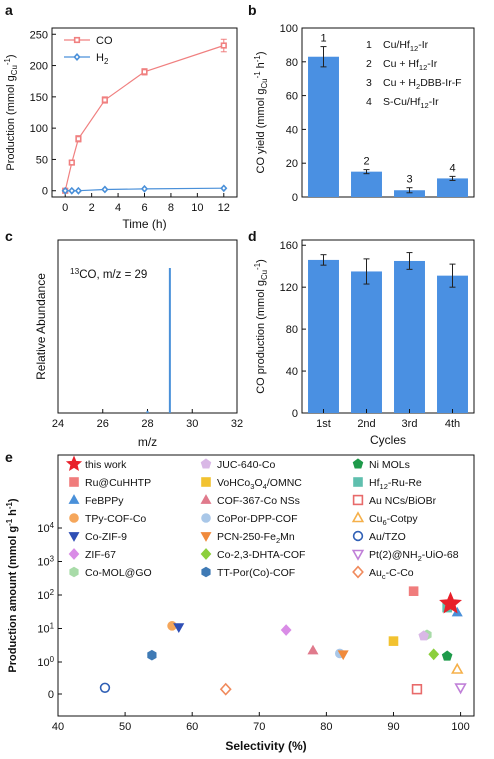  I want to click on x-tick-label: 10, so click(197, 208).